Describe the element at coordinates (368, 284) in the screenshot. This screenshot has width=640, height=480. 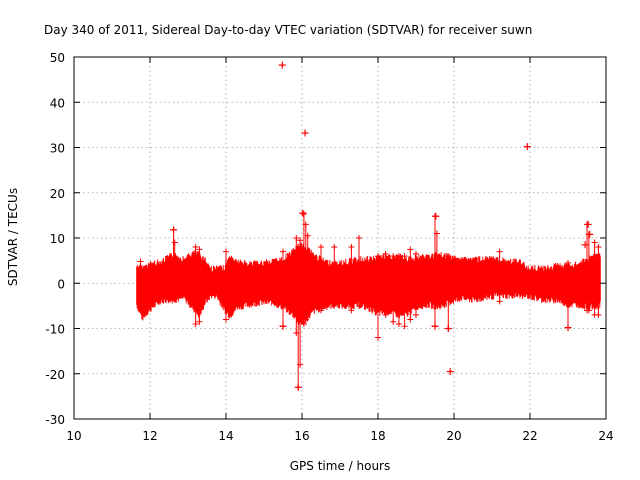
I see `data-band` at that location.